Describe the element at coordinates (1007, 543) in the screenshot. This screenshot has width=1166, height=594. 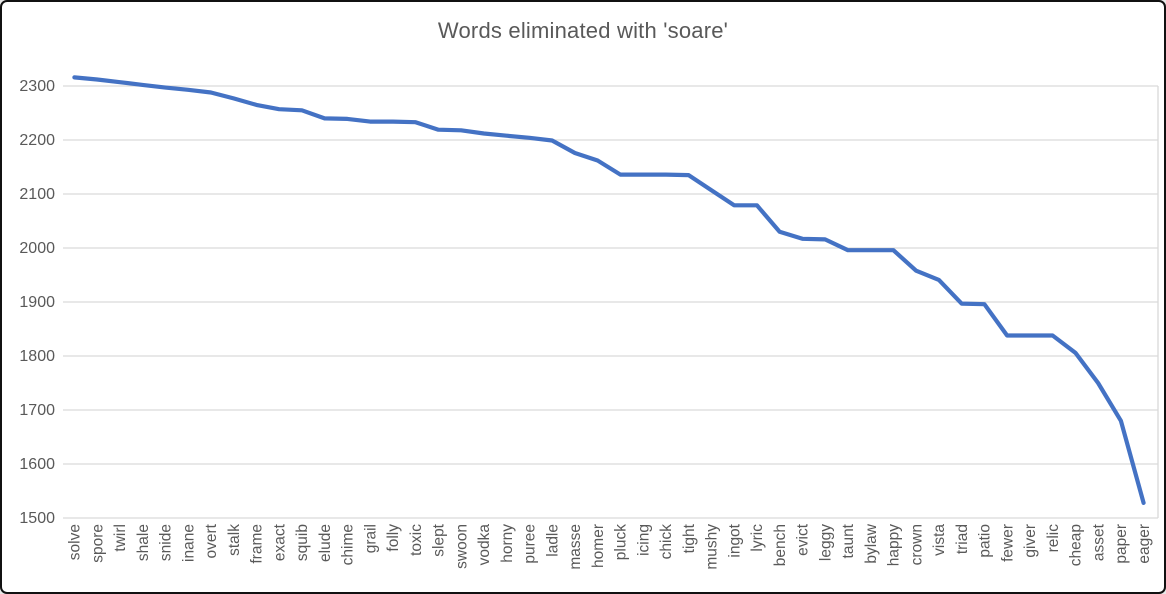
I see `x-axis-tick-label: fewer` at that location.